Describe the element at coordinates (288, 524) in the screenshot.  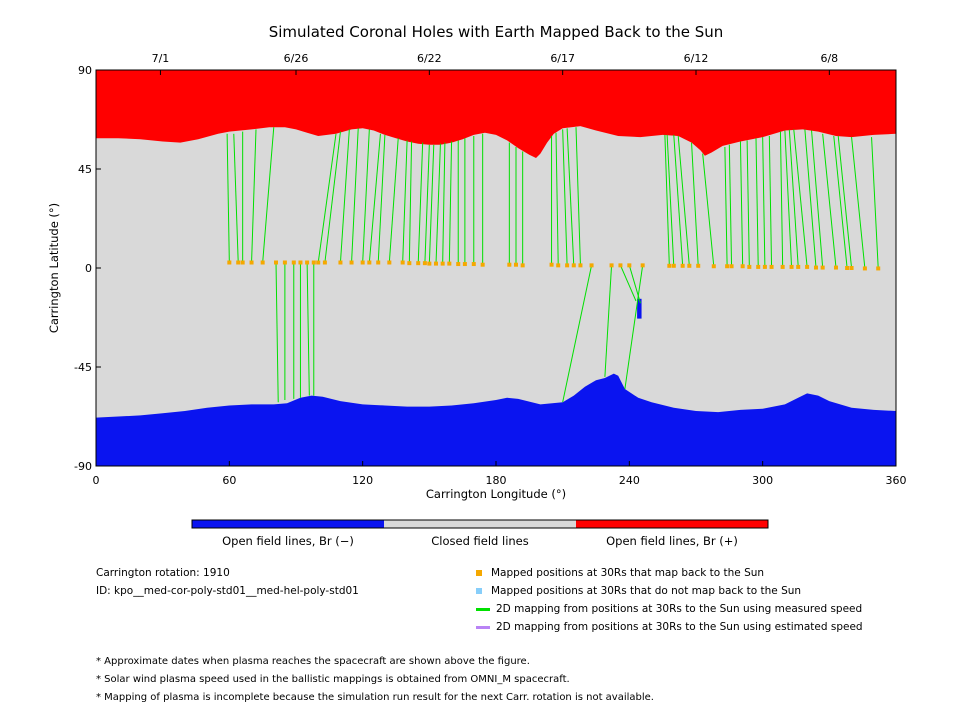
I see `colorbar-open-negative` at that location.